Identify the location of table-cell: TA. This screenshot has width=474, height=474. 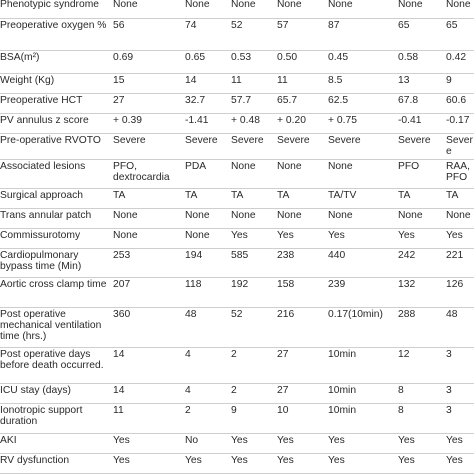
(254, 198).